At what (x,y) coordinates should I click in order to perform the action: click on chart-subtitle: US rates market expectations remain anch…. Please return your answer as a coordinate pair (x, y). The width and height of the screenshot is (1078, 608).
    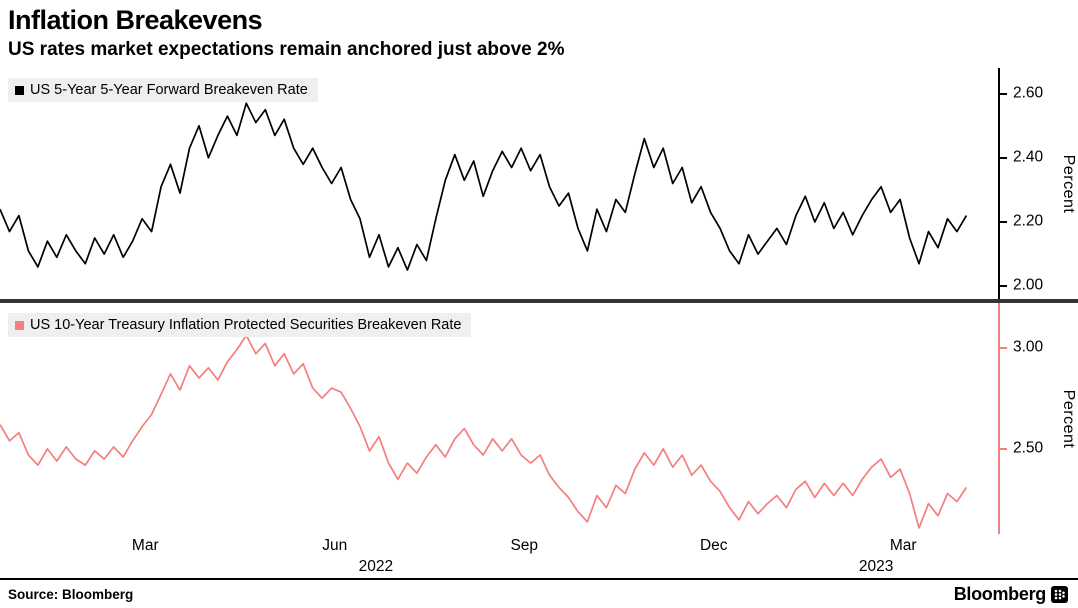
    Looking at the image, I should click on (286, 49).